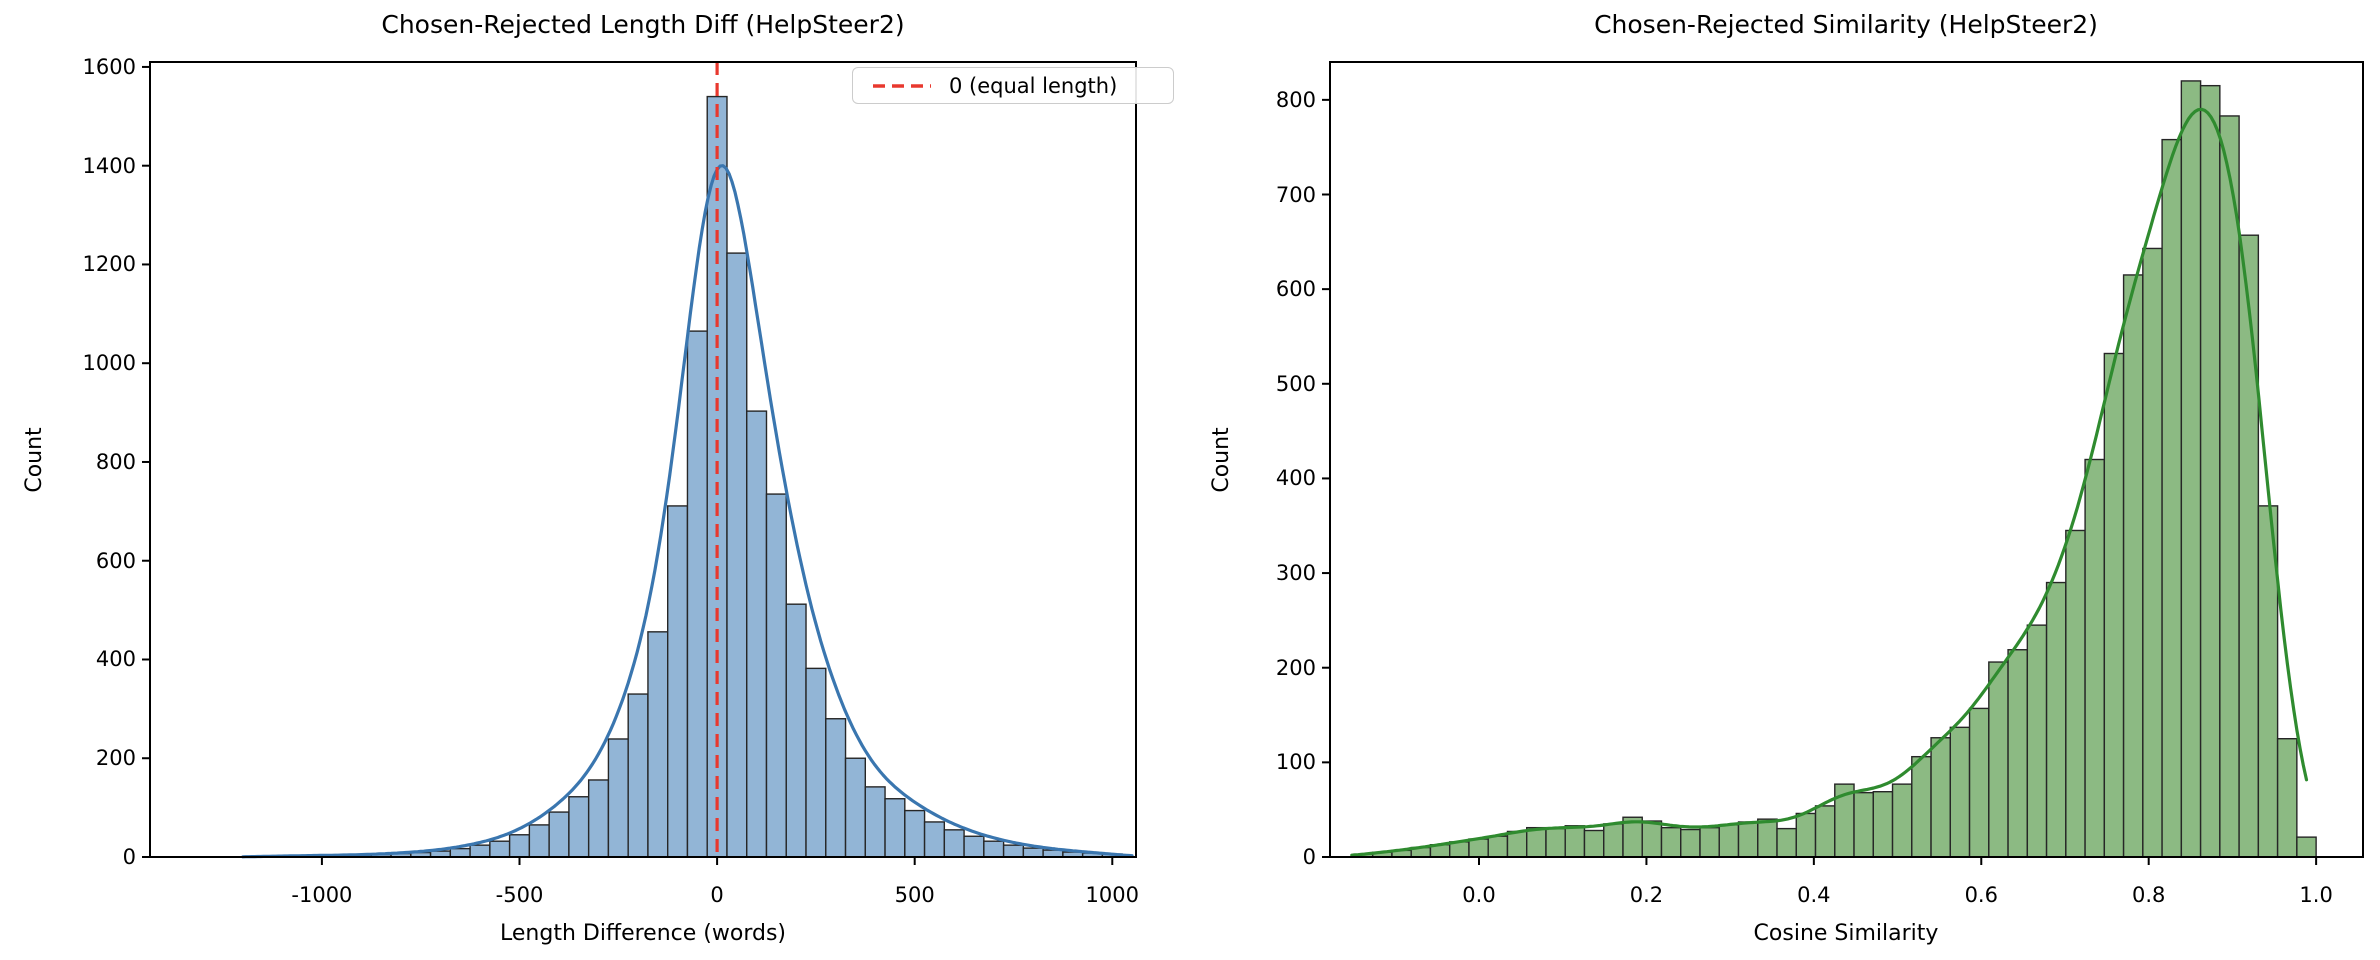  What do you see at coordinates (1221, 460) in the screenshot?
I see `y-axis-label-similarity: Count` at bounding box center [1221, 460].